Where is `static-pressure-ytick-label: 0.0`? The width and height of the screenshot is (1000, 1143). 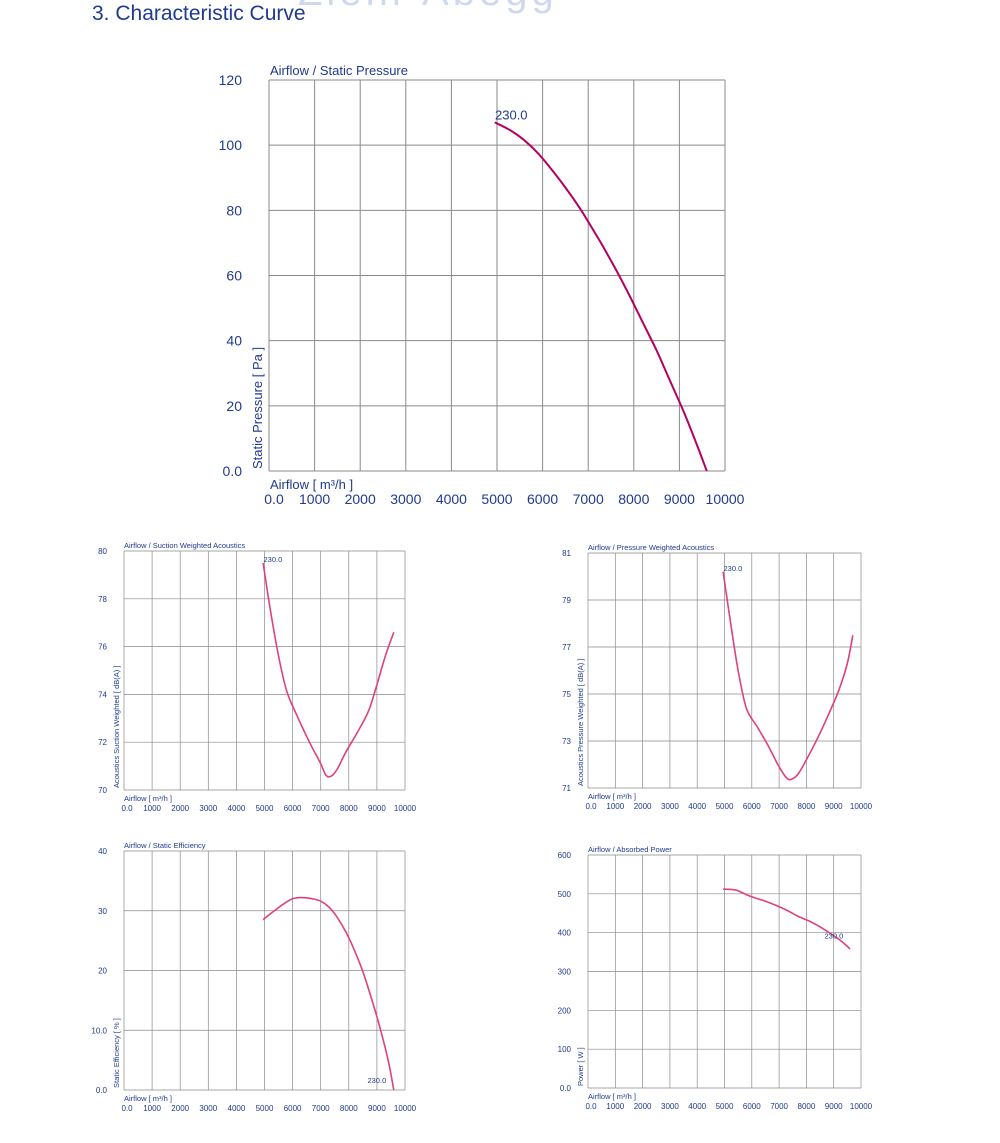
static-pressure-ytick-label: 0.0 is located at coordinates (233, 471).